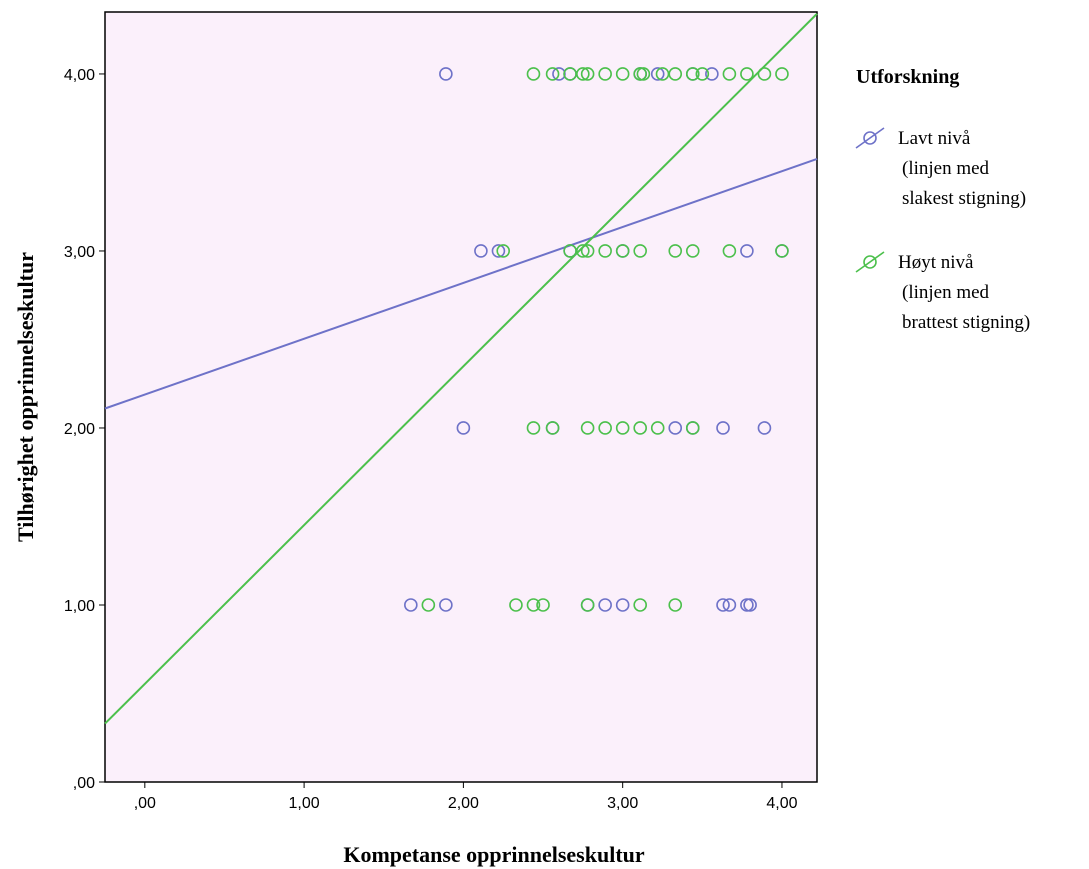 This screenshot has height=869, width=1089. Describe the element at coordinates (79, 429) in the screenshot. I see `y-tick-label: 2,00` at that location.